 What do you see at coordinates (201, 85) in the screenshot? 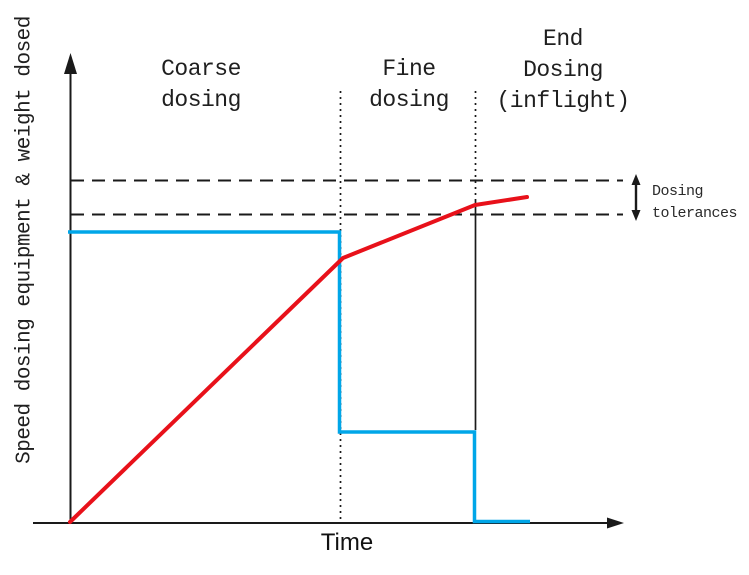
I see `phase-label-coarse-dosing: Coarse dosing` at bounding box center [201, 85].